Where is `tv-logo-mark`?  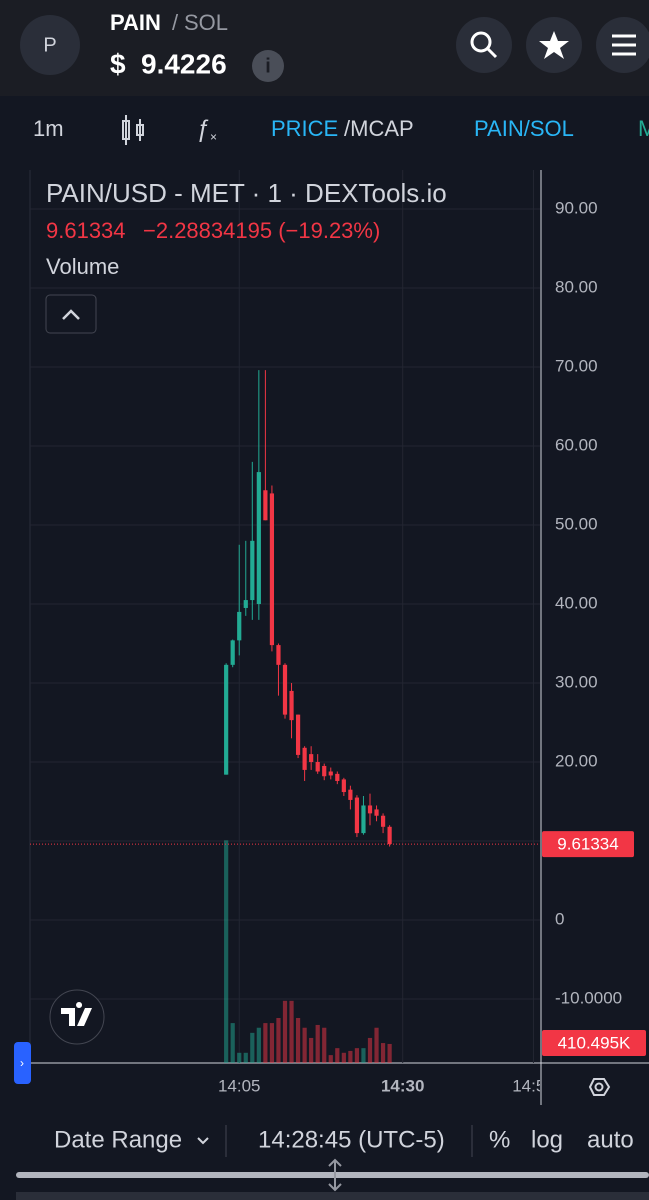
tv-logo-mark is located at coordinates (76, 1014).